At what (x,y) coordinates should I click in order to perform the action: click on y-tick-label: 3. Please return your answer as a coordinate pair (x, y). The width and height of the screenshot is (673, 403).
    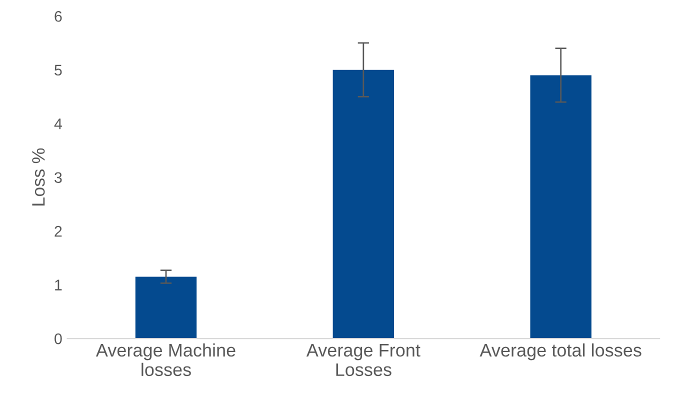
    Looking at the image, I should click on (58, 178).